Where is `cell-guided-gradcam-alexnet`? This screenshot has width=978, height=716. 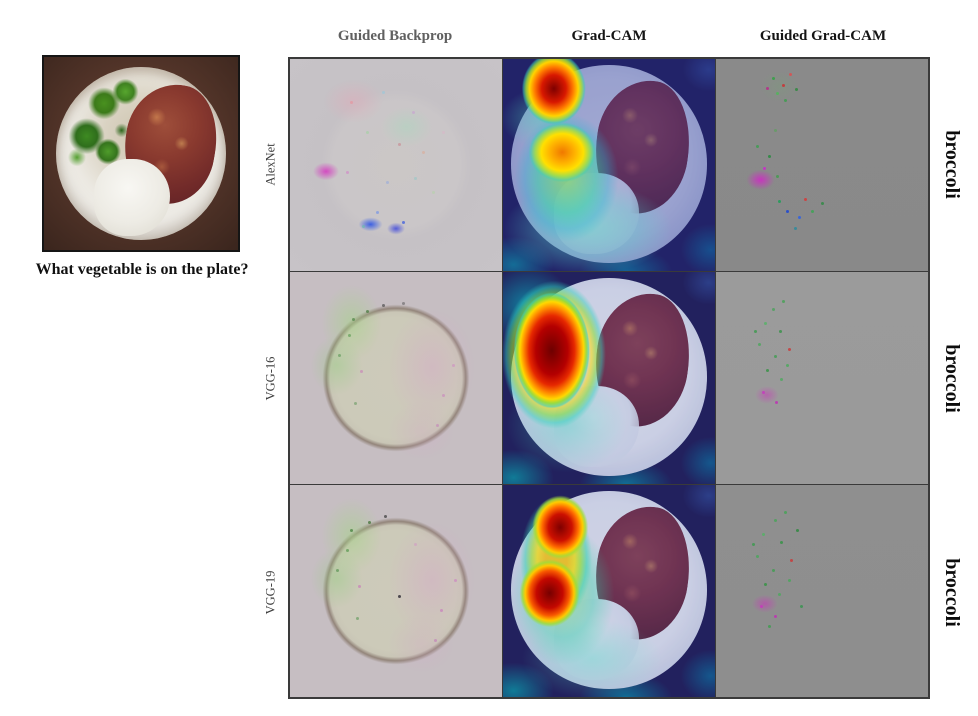 cell-guided-gradcam-alexnet is located at coordinates (822, 165).